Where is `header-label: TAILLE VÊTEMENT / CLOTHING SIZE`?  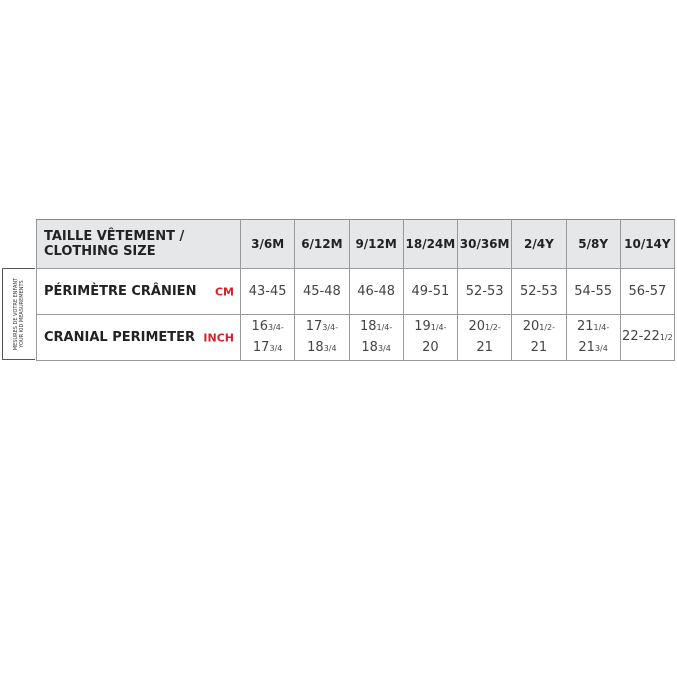
header-label: TAILLE VÊTEMENT / CLOTHING SIZE is located at coordinates (138, 244).